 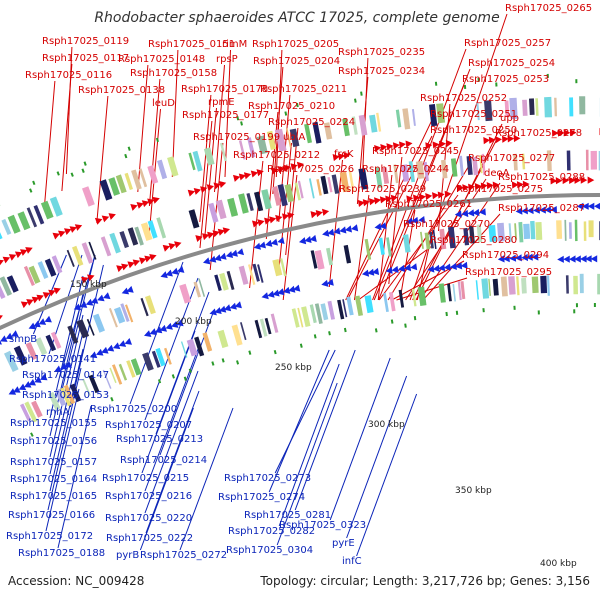 What do you see at coordinates (221, 102) in the screenshot?
I see `gene-label-plus: rpmE` at bounding box center [221, 102].